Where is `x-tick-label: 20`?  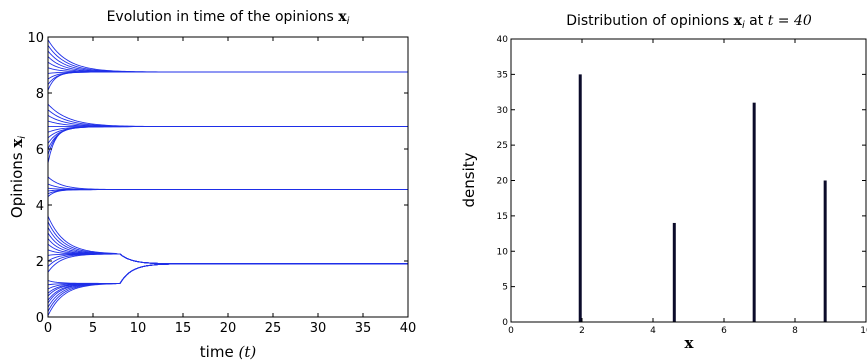
x-tick-label: 20 is located at coordinates (228, 328).